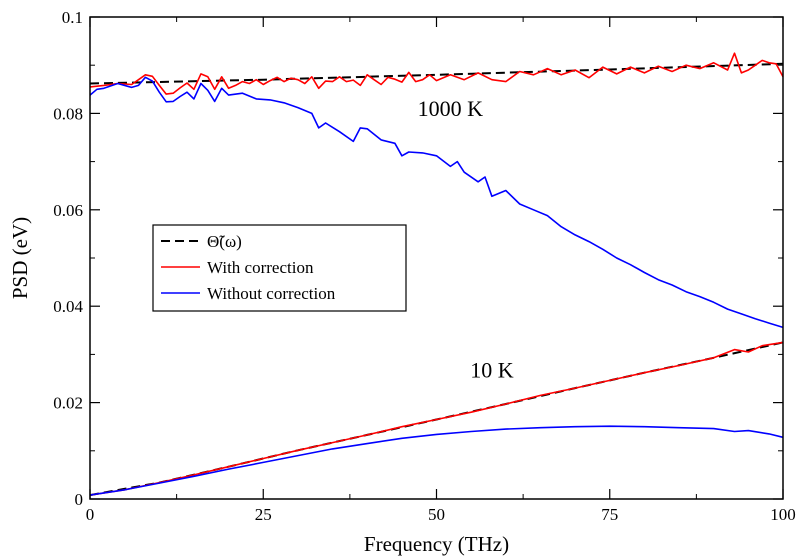  What do you see at coordinates (436, 544) in the screenshot?
I see `x-axis-title: Frequency (THz)` at bounding box center [436, 544].